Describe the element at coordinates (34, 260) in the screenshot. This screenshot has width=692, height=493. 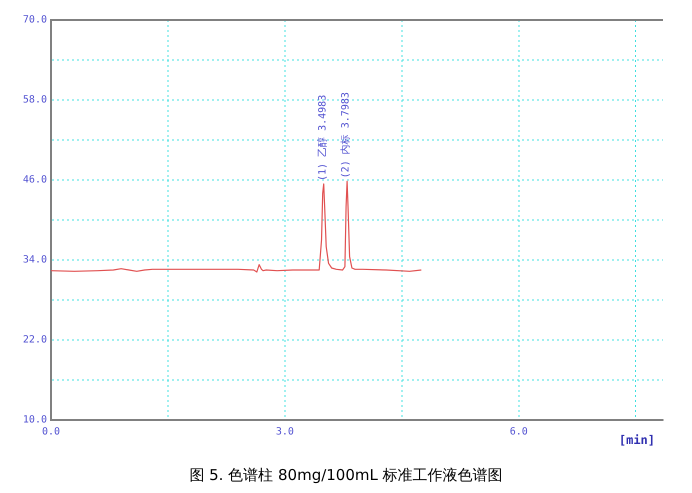
I see `y-tick-label: 34.0` at that location.